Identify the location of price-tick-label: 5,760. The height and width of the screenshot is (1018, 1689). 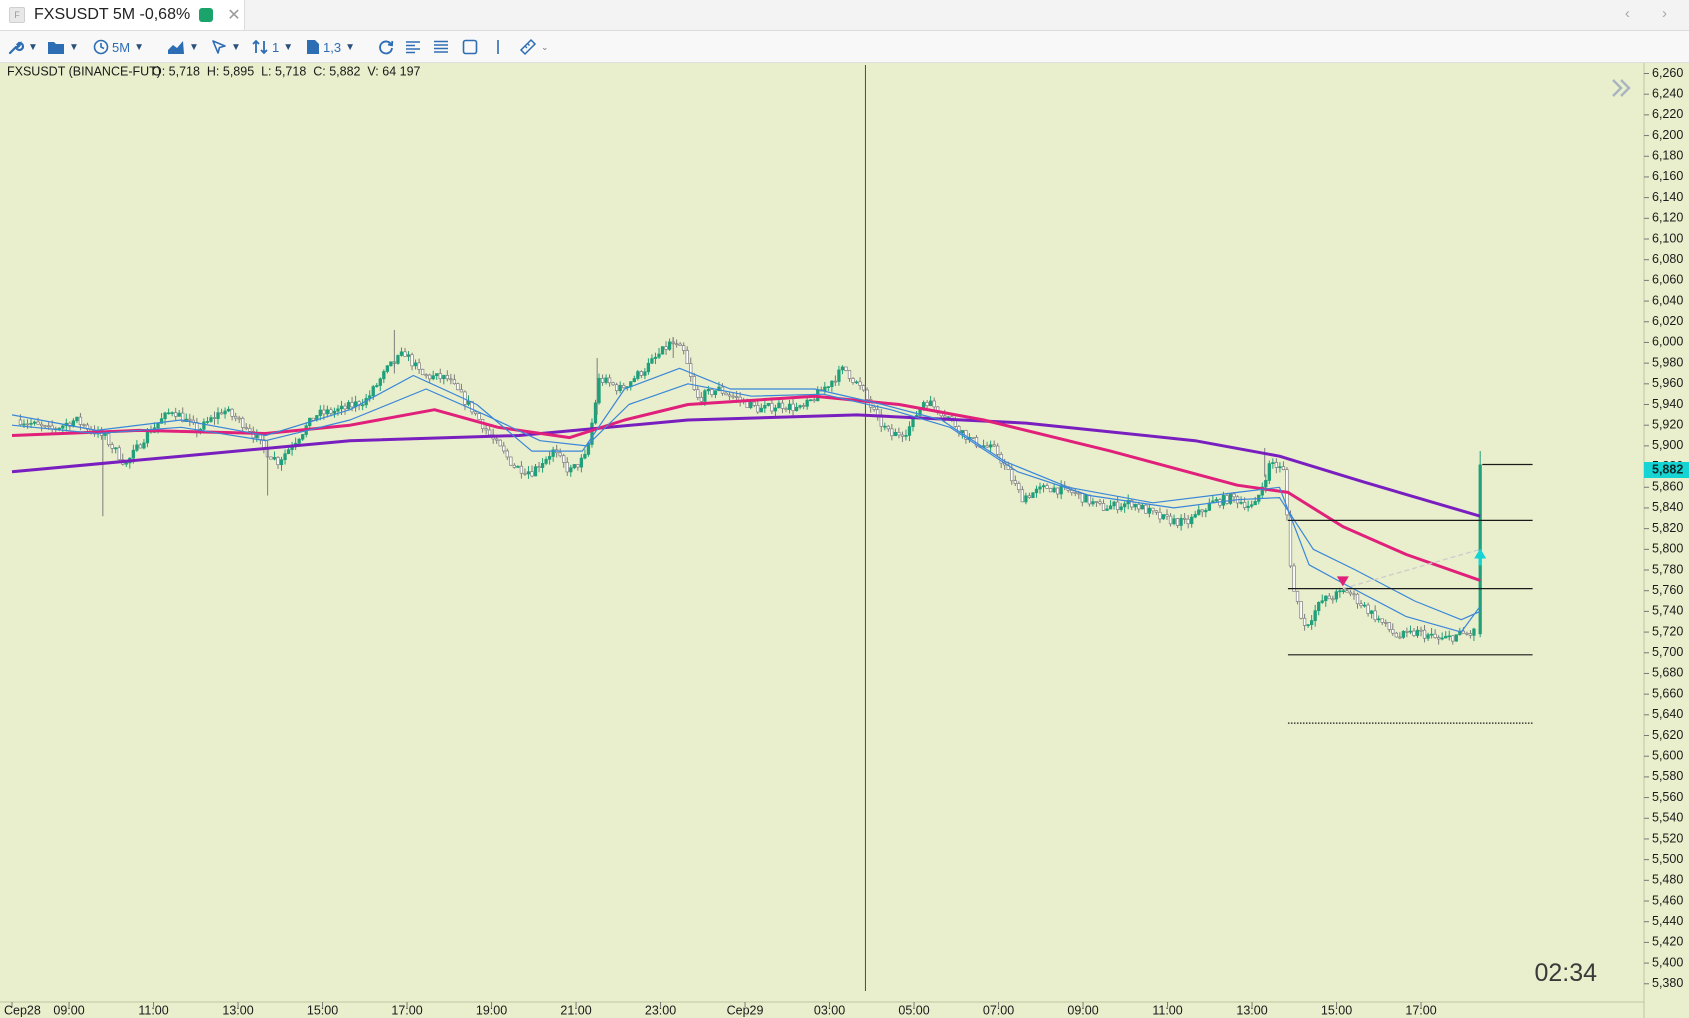
(1667, 590).